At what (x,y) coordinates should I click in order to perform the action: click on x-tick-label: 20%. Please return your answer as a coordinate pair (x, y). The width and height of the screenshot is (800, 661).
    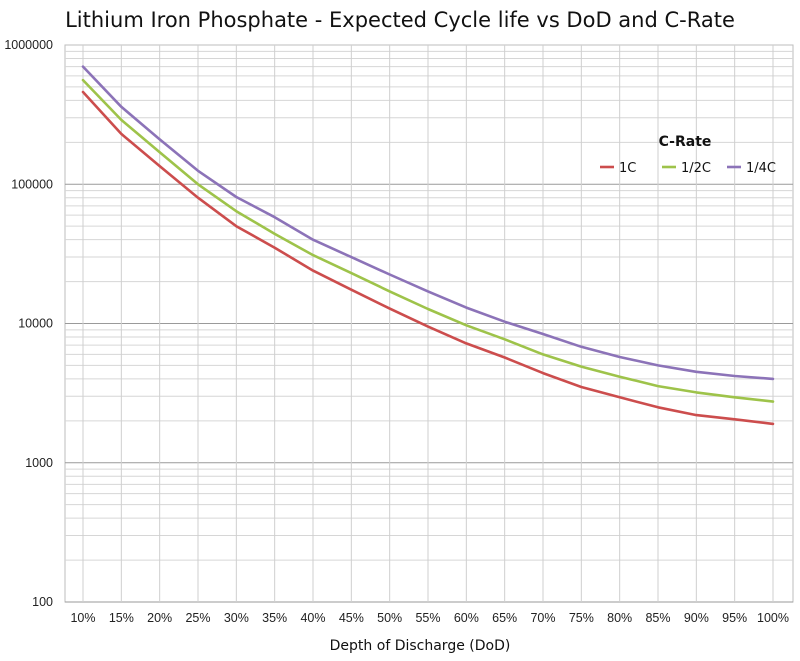
    Looking at the image, I should click on (159, 618).